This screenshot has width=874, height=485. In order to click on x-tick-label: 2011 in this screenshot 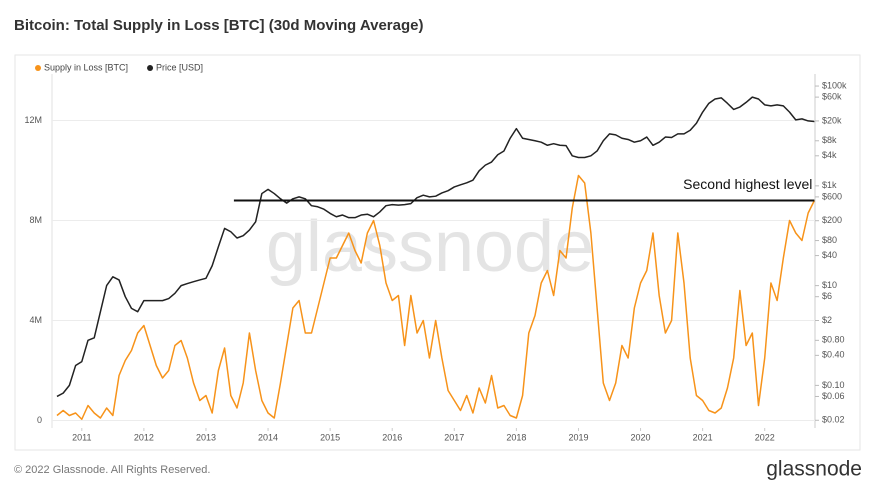, I will do `click(81, 437)`.